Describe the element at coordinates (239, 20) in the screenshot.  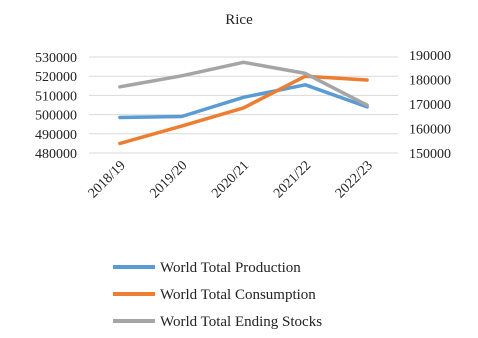
I see `chart-title: Rice` at that location.